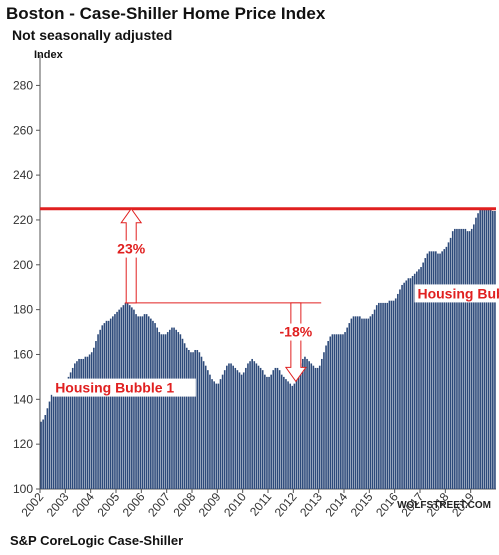 Image resolution: width=499 pixels, height=555 pixels. Describe the element at coordinates (444, 505) in the screenshot. I see `watermark: WOLFSTREET.COM` at that location.